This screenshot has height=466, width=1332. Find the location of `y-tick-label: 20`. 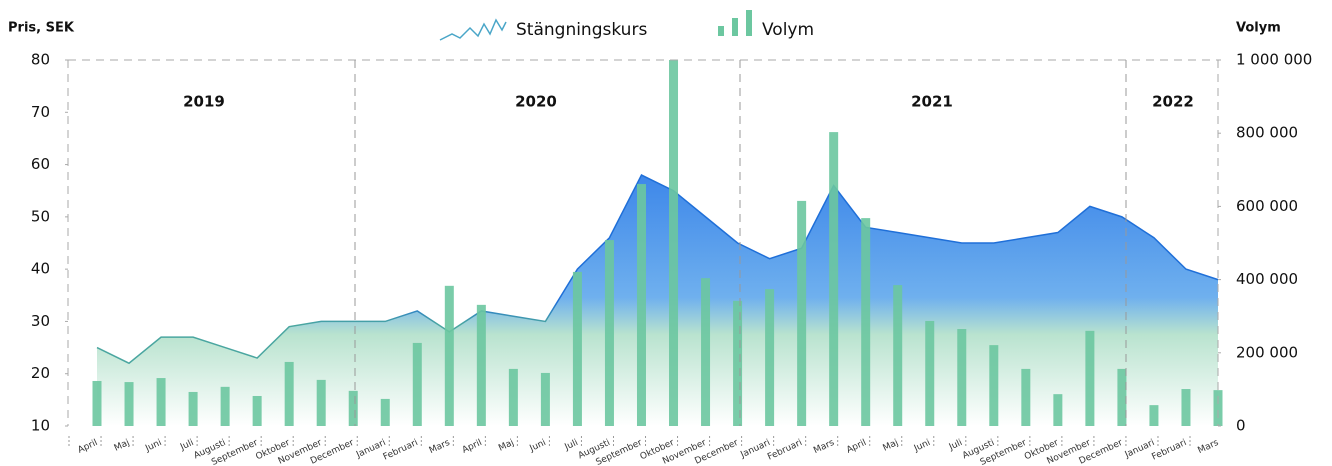

y-tick-label: 20 is located at coordinates (40, 373).